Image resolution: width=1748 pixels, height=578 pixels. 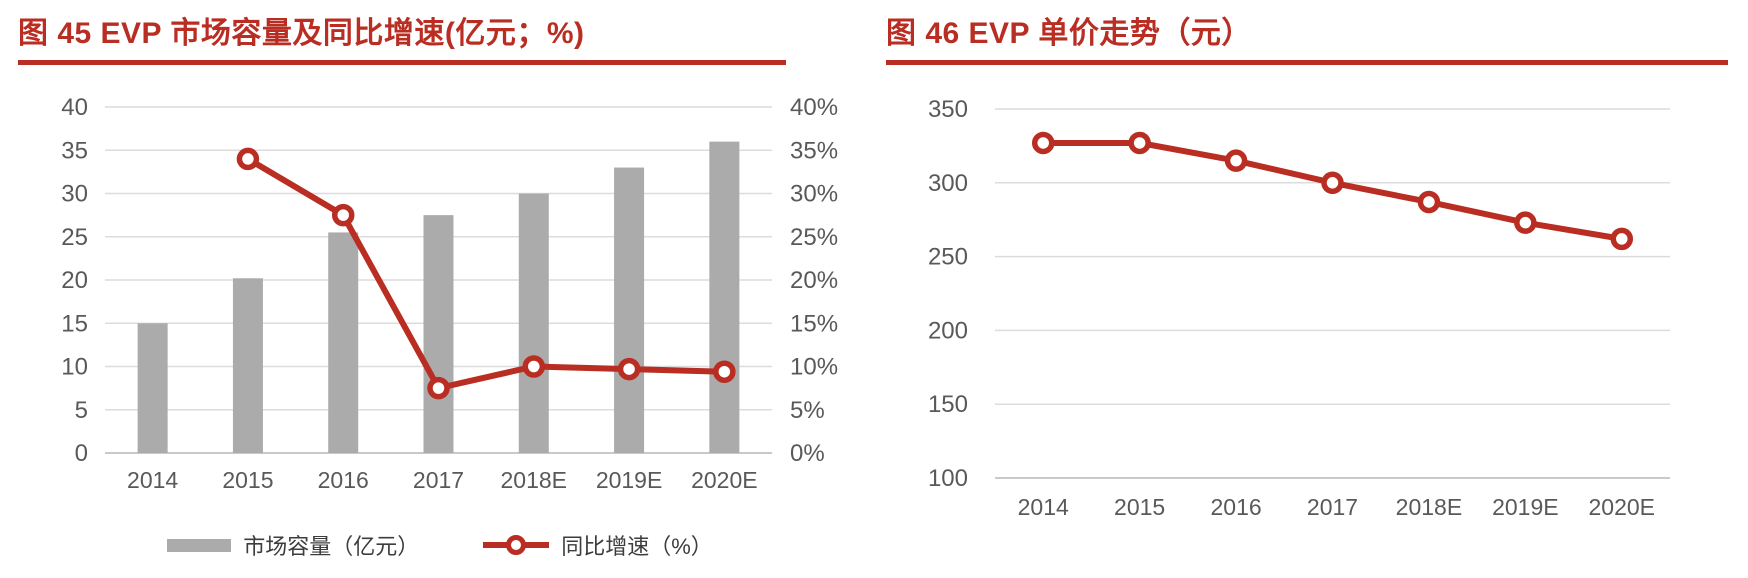 I want to click on legend-item-market-size: 市场容量（亿元）, so click(x=293, y=545).